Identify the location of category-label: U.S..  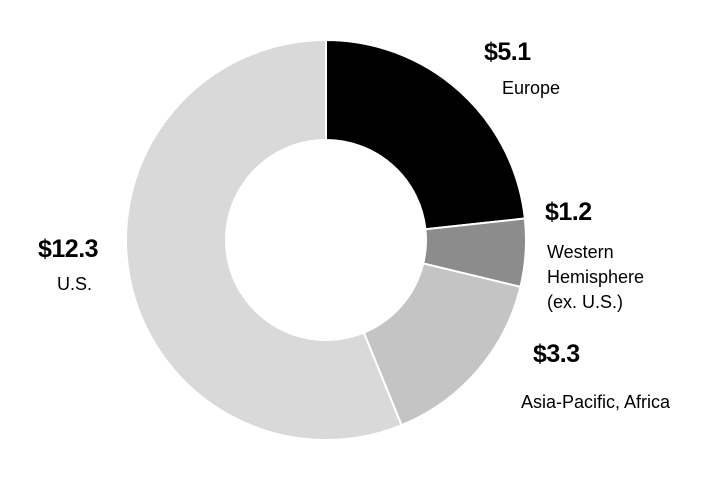
(75, 284).